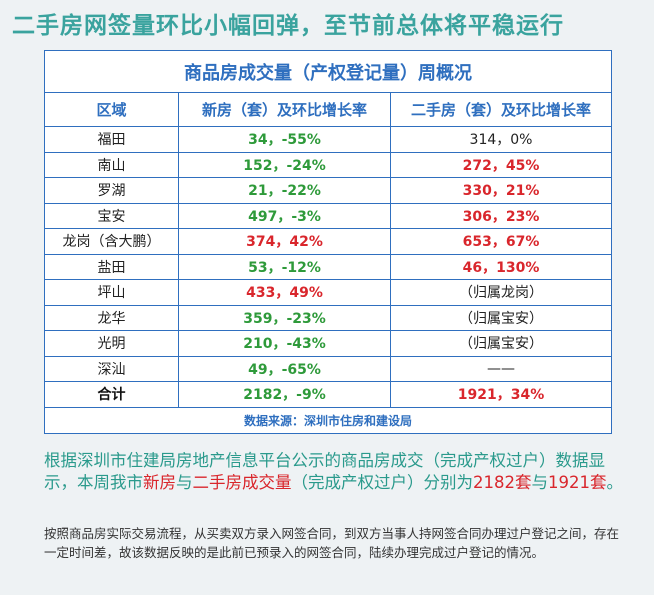  Describe the element at coordinates (111, 317) in the screenshot. I see `district-cell: 龙华` at that location.